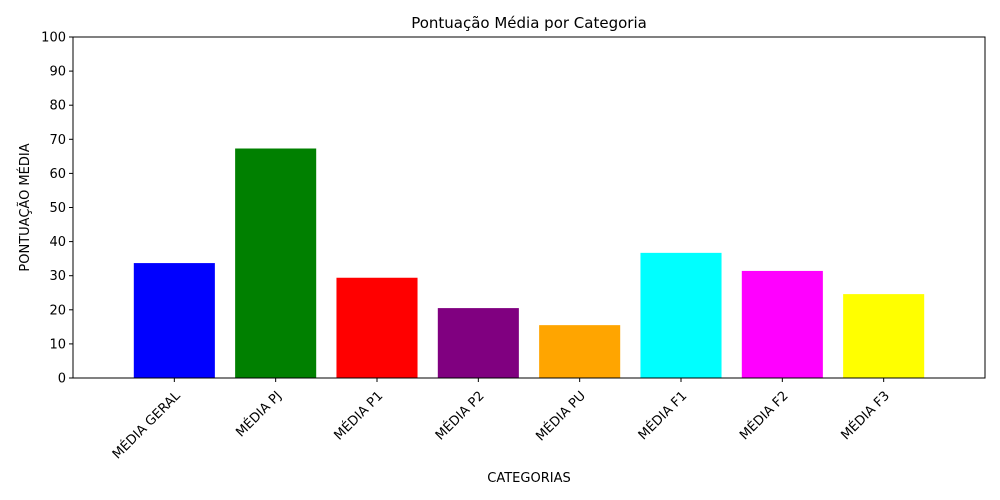 The image size is (1000, 500). Describe the element at coordinates (377, 327) in the screenshot. I see `bar-m-dia-p1` at that location.